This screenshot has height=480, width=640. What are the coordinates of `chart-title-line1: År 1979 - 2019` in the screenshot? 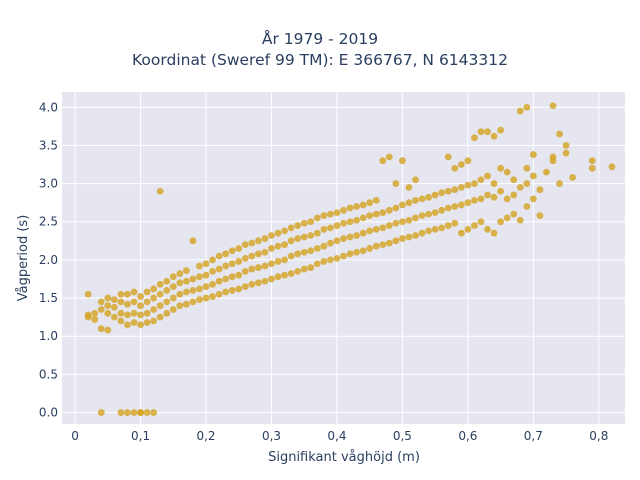 It's located at (320, 39).